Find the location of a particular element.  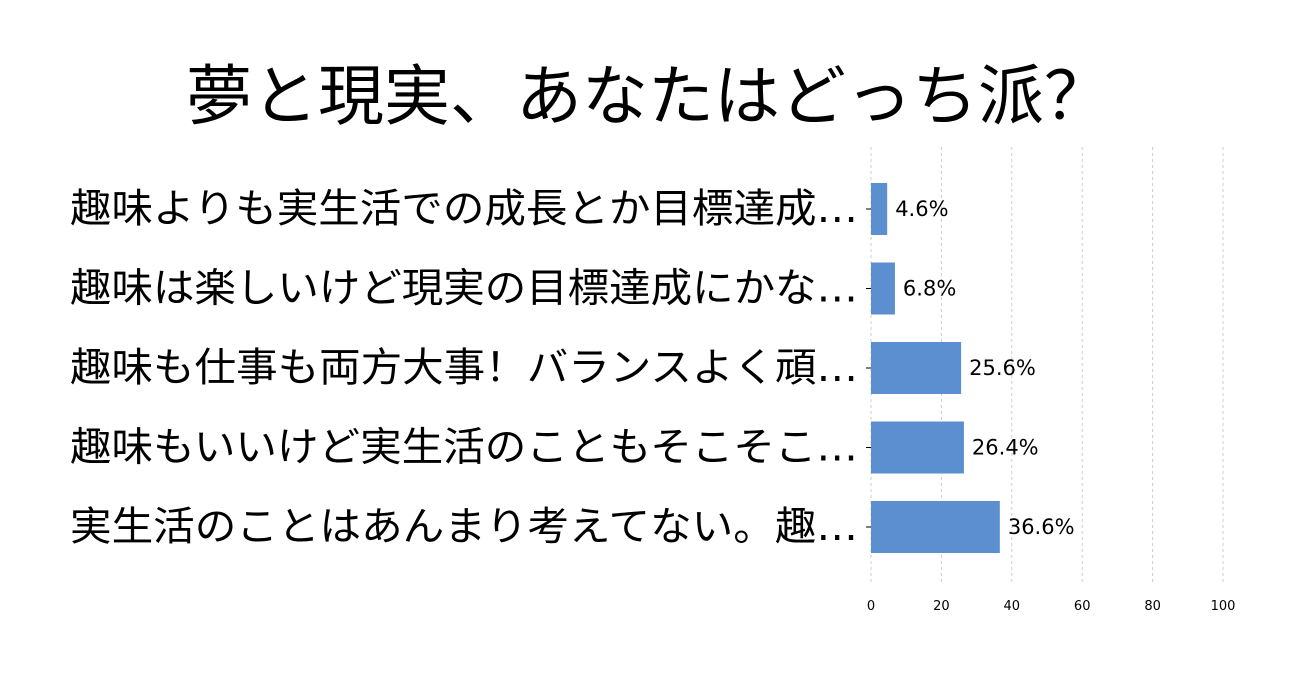

data-label: 25.6% is located at coordinates (1002, 368).